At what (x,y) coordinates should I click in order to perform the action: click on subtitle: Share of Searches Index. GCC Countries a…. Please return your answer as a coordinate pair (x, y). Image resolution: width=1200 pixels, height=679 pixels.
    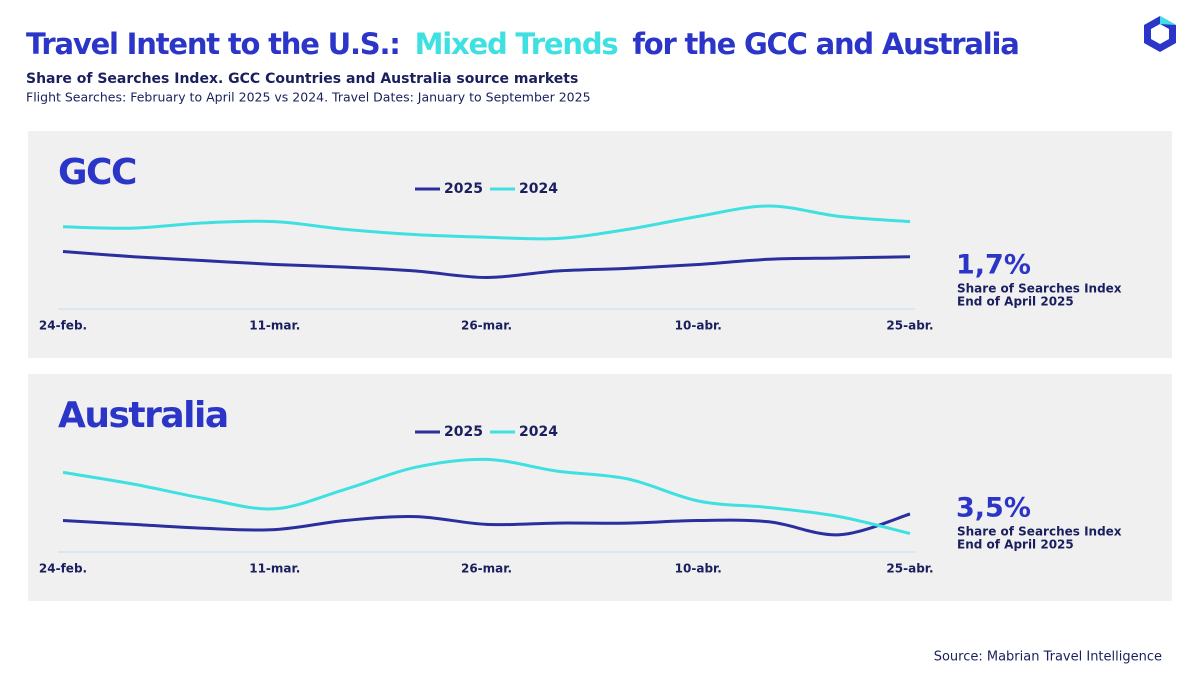
    Looking at the image, I should click on (302, 79).